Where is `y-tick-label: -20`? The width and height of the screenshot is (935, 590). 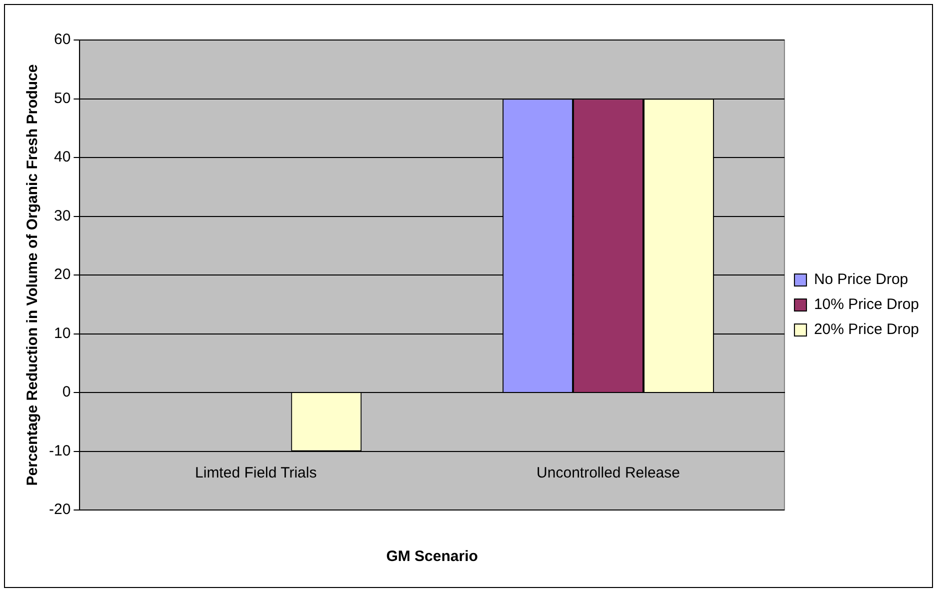 y-tick-label: -20 is located at coordinates (59, 509).